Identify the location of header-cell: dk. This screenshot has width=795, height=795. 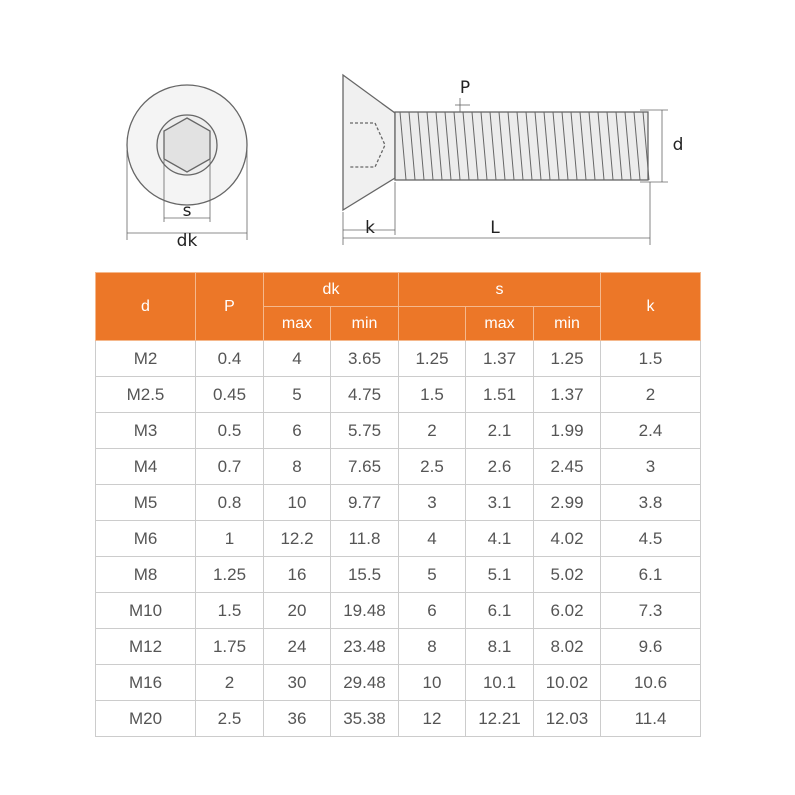
(331, 289).